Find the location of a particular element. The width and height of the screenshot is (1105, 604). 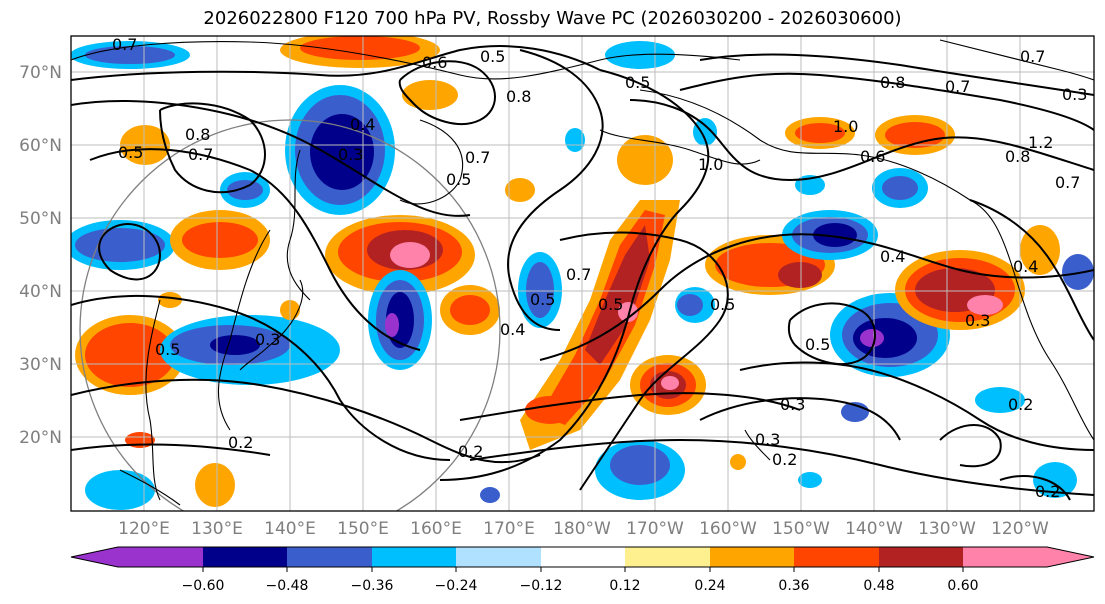

colorbar-tick-label: 0.24 is located at coordinates (709, 586).